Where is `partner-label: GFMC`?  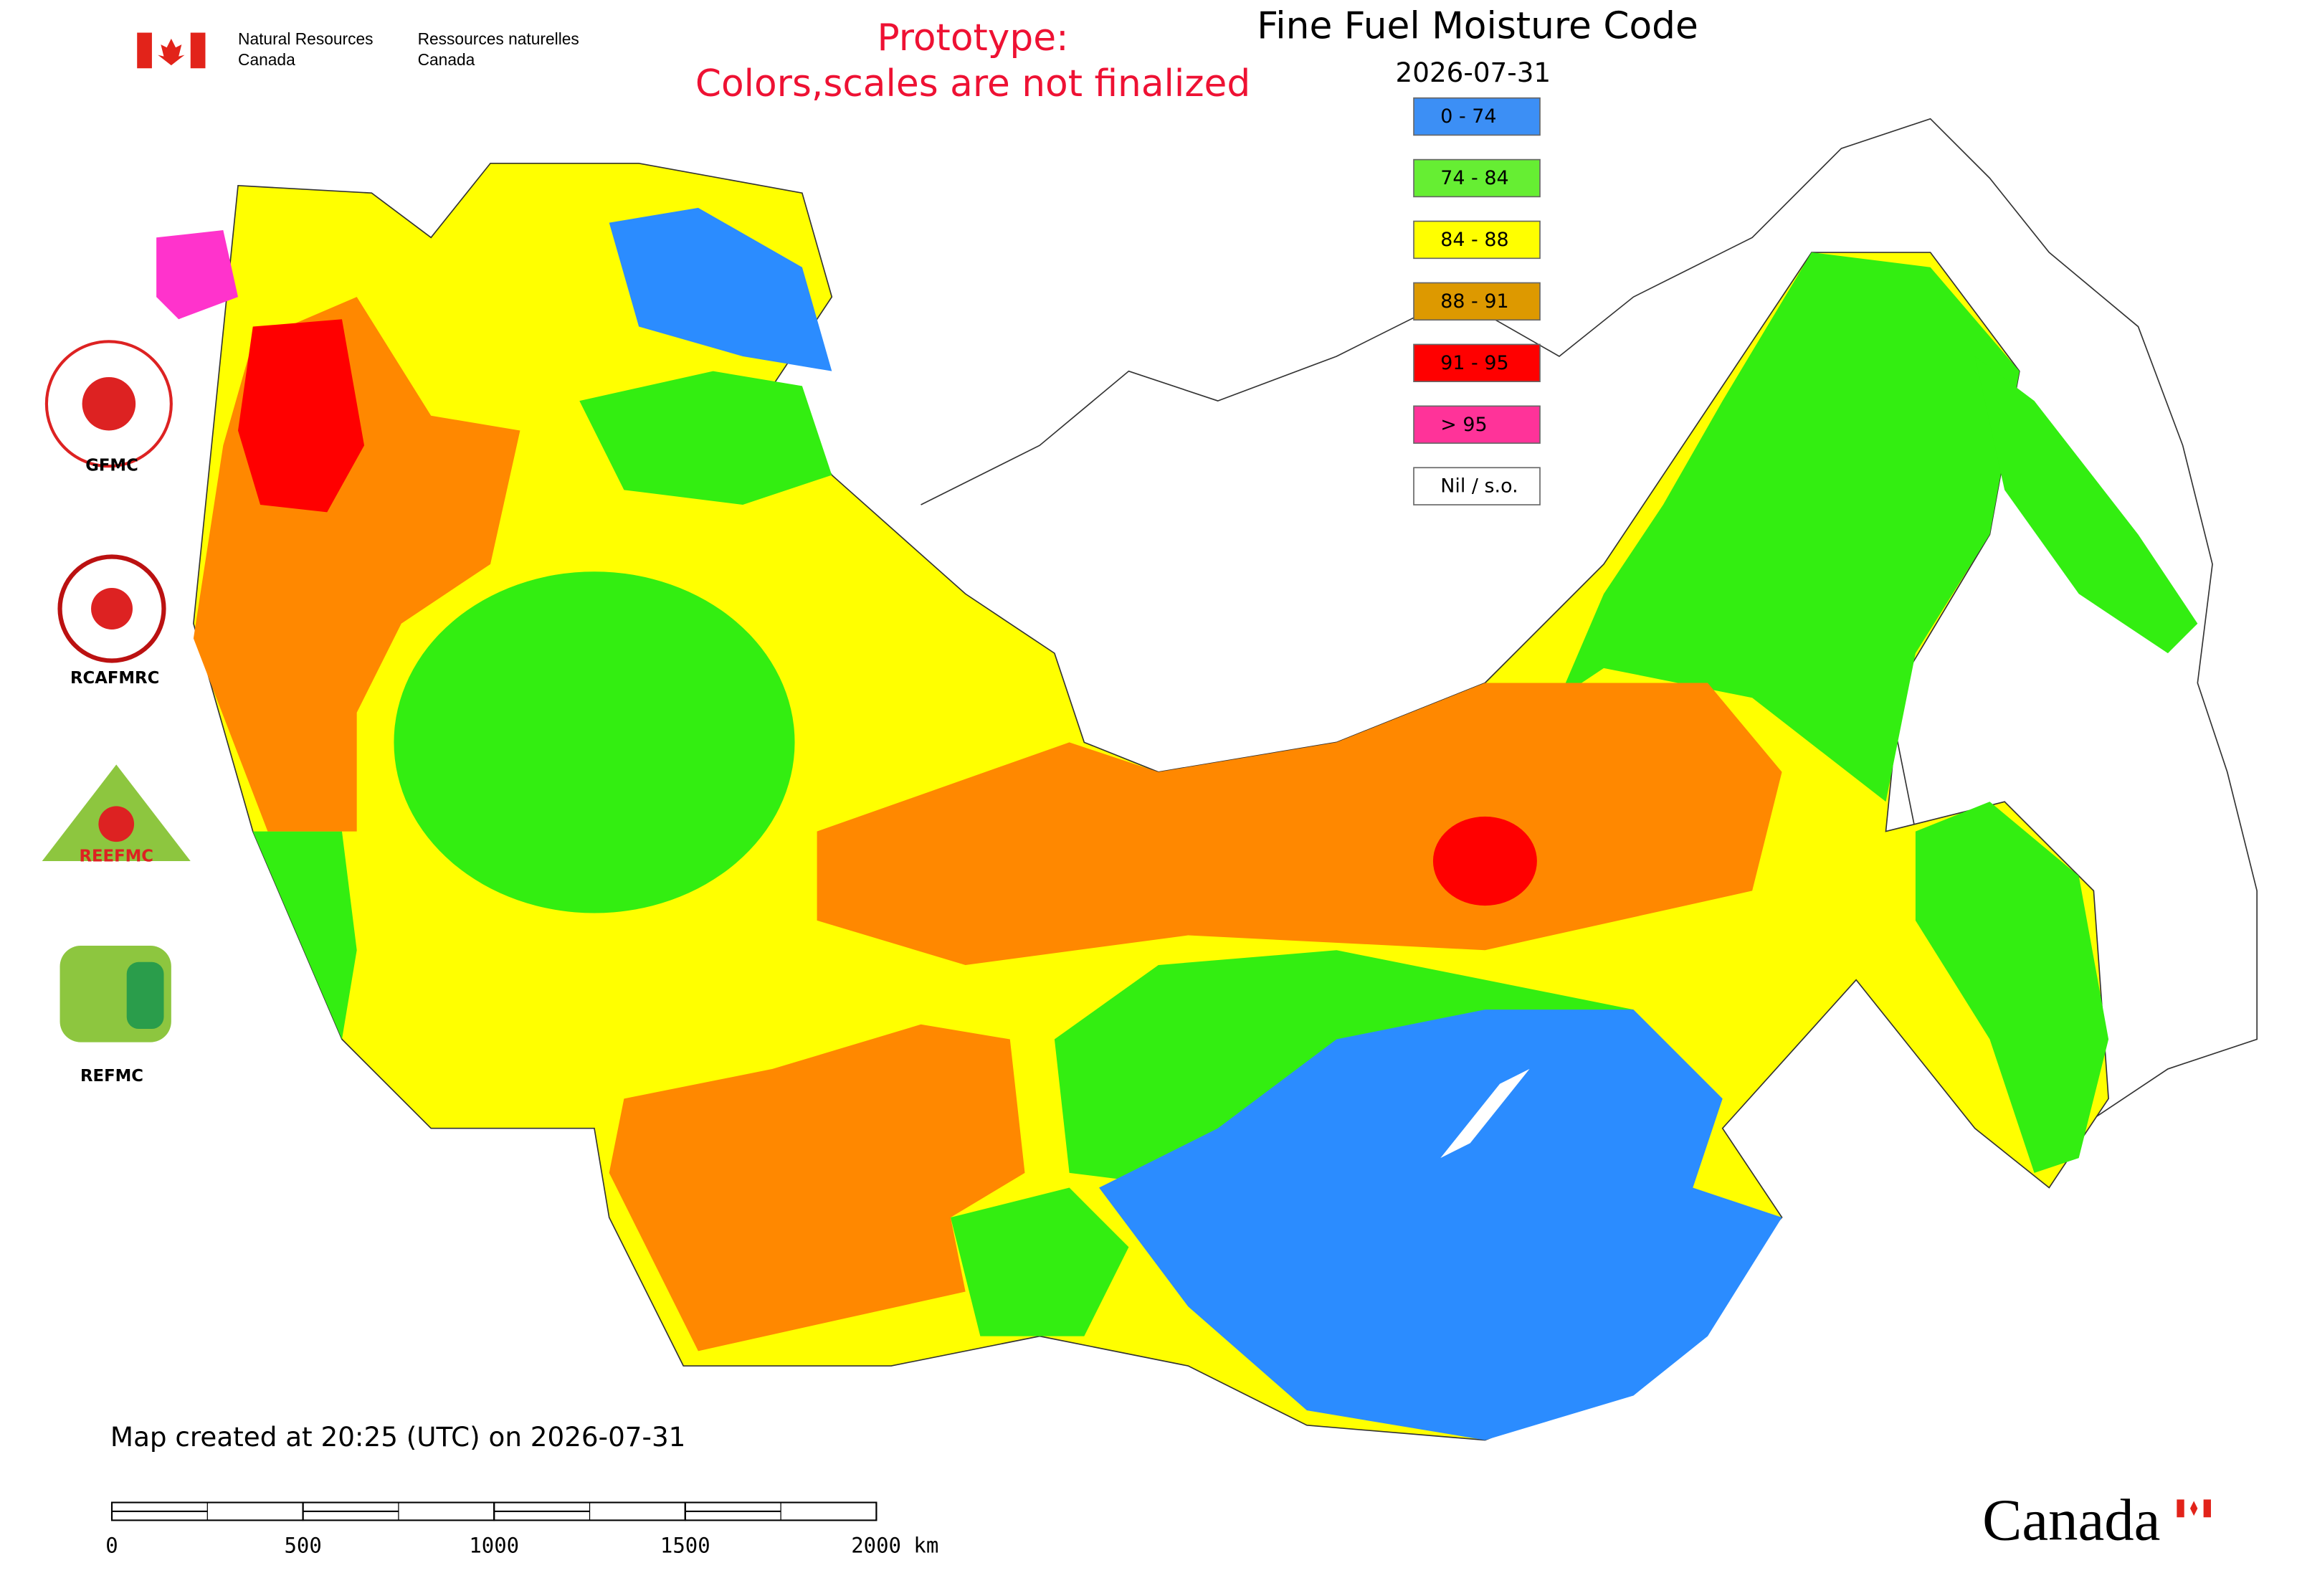 partner-label: GFMC is located at coordinates (112, 466).